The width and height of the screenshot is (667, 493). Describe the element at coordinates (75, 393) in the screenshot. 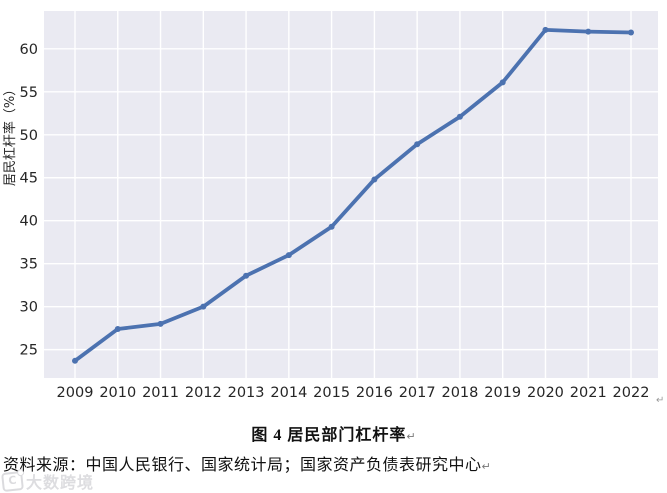

I see `x-tick-label: 2009` at that location.